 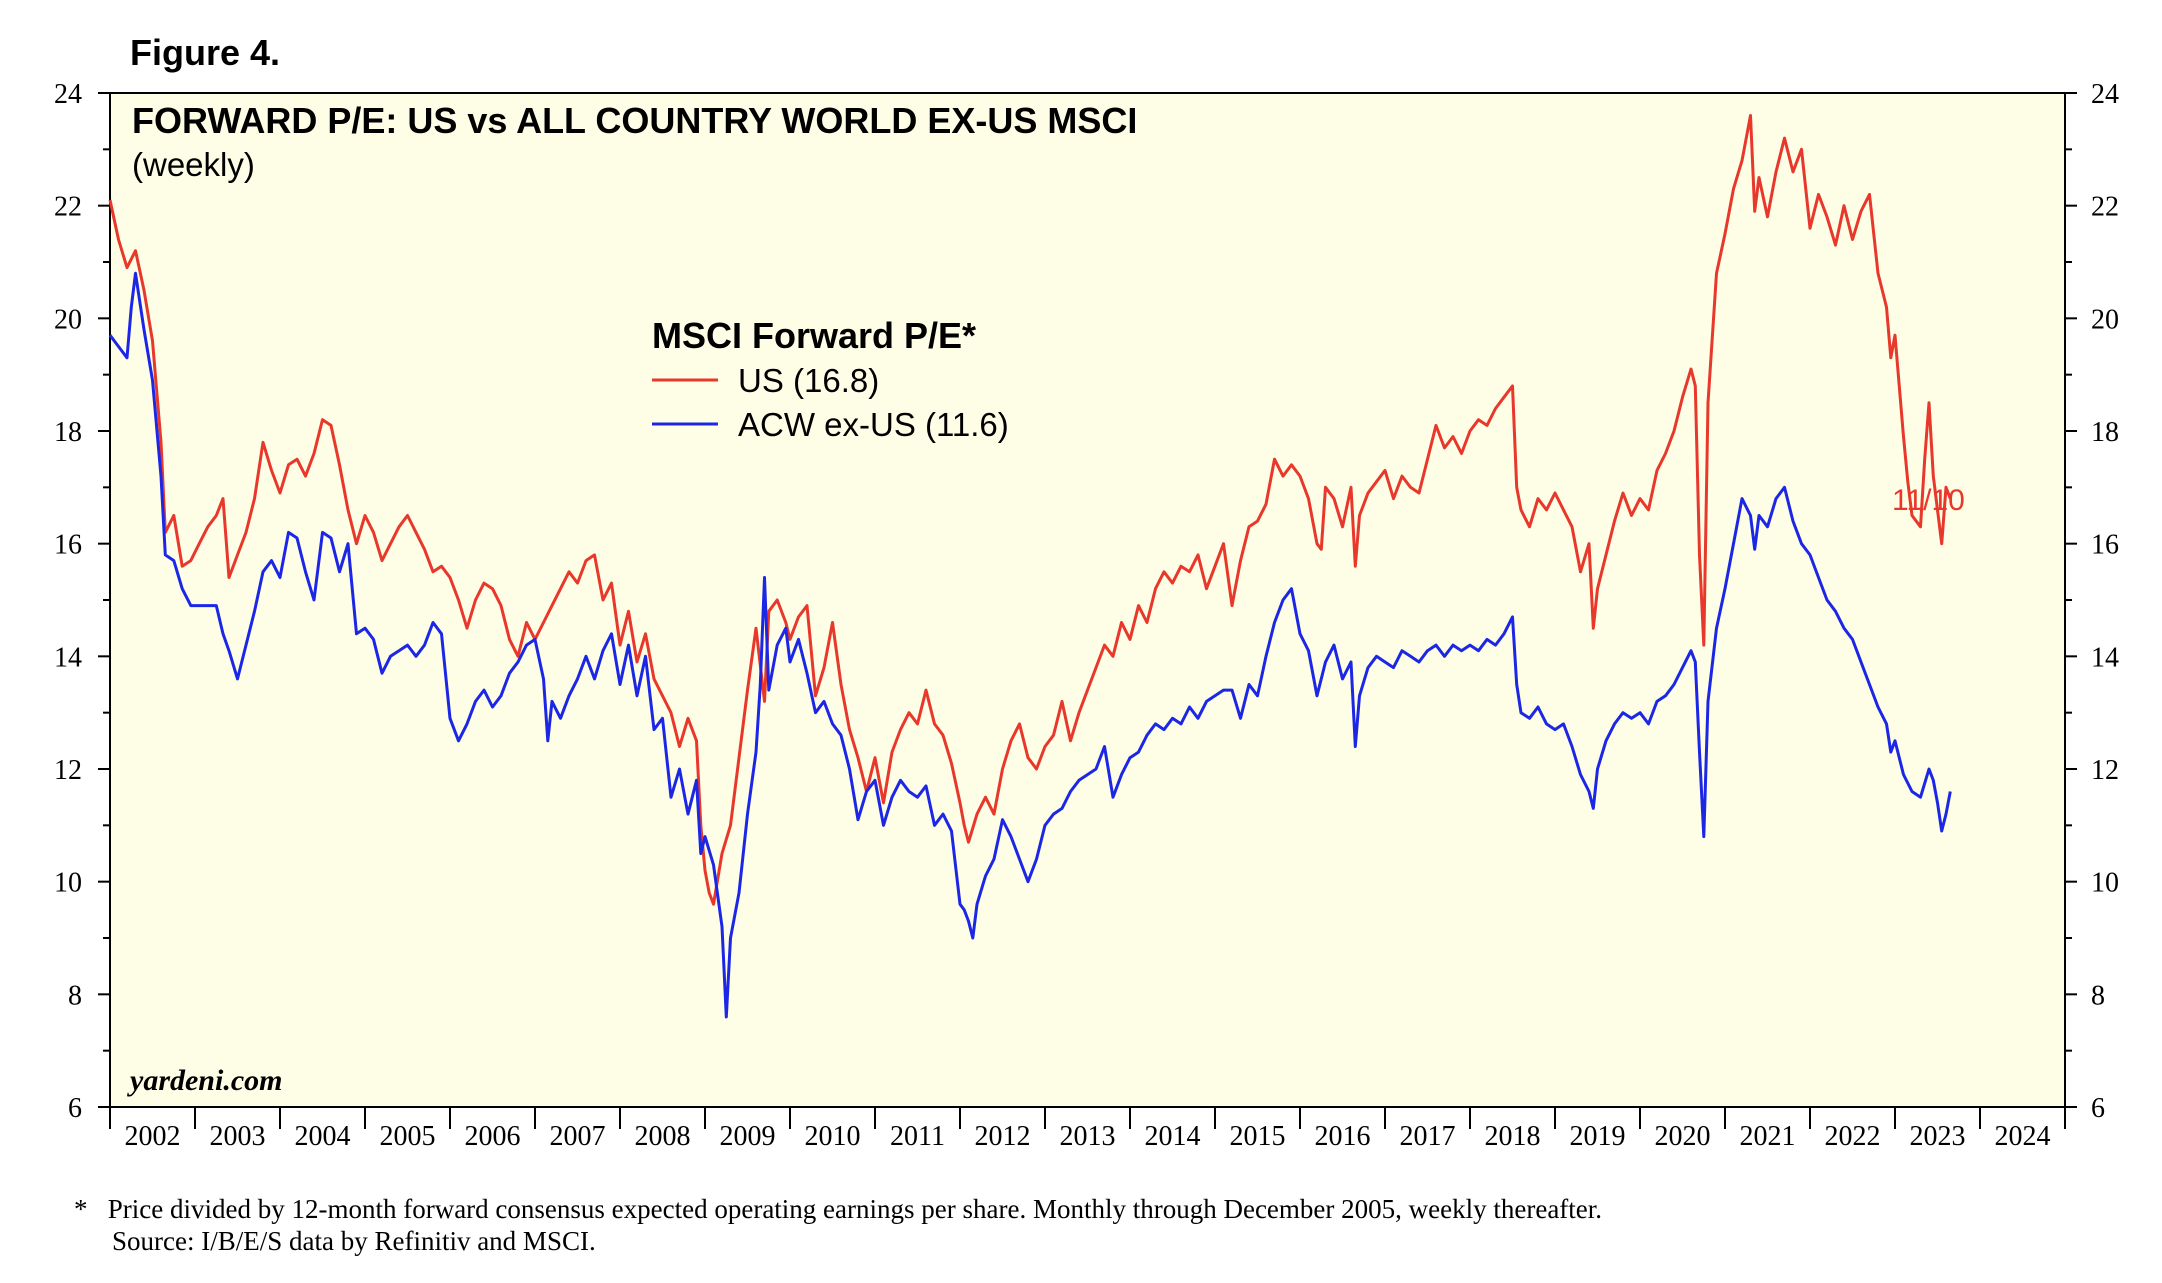 What do you see at coordinates (1428, 1136) in the screenshot?
I see `x-tick-label: 2017` at bounding box center [1428, 1136].